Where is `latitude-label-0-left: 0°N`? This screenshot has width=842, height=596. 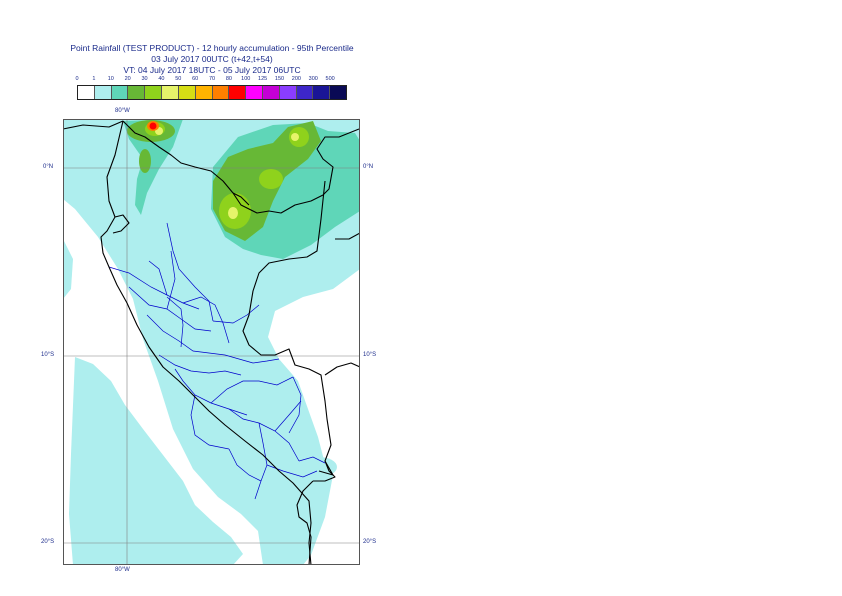 latitude-label-0-left: 0°N is located at coordinates (48, 167).